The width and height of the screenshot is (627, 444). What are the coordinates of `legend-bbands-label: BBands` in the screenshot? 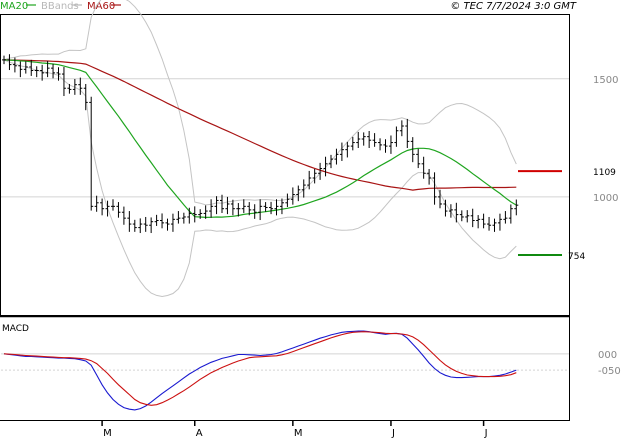 It's located at (60, 6).